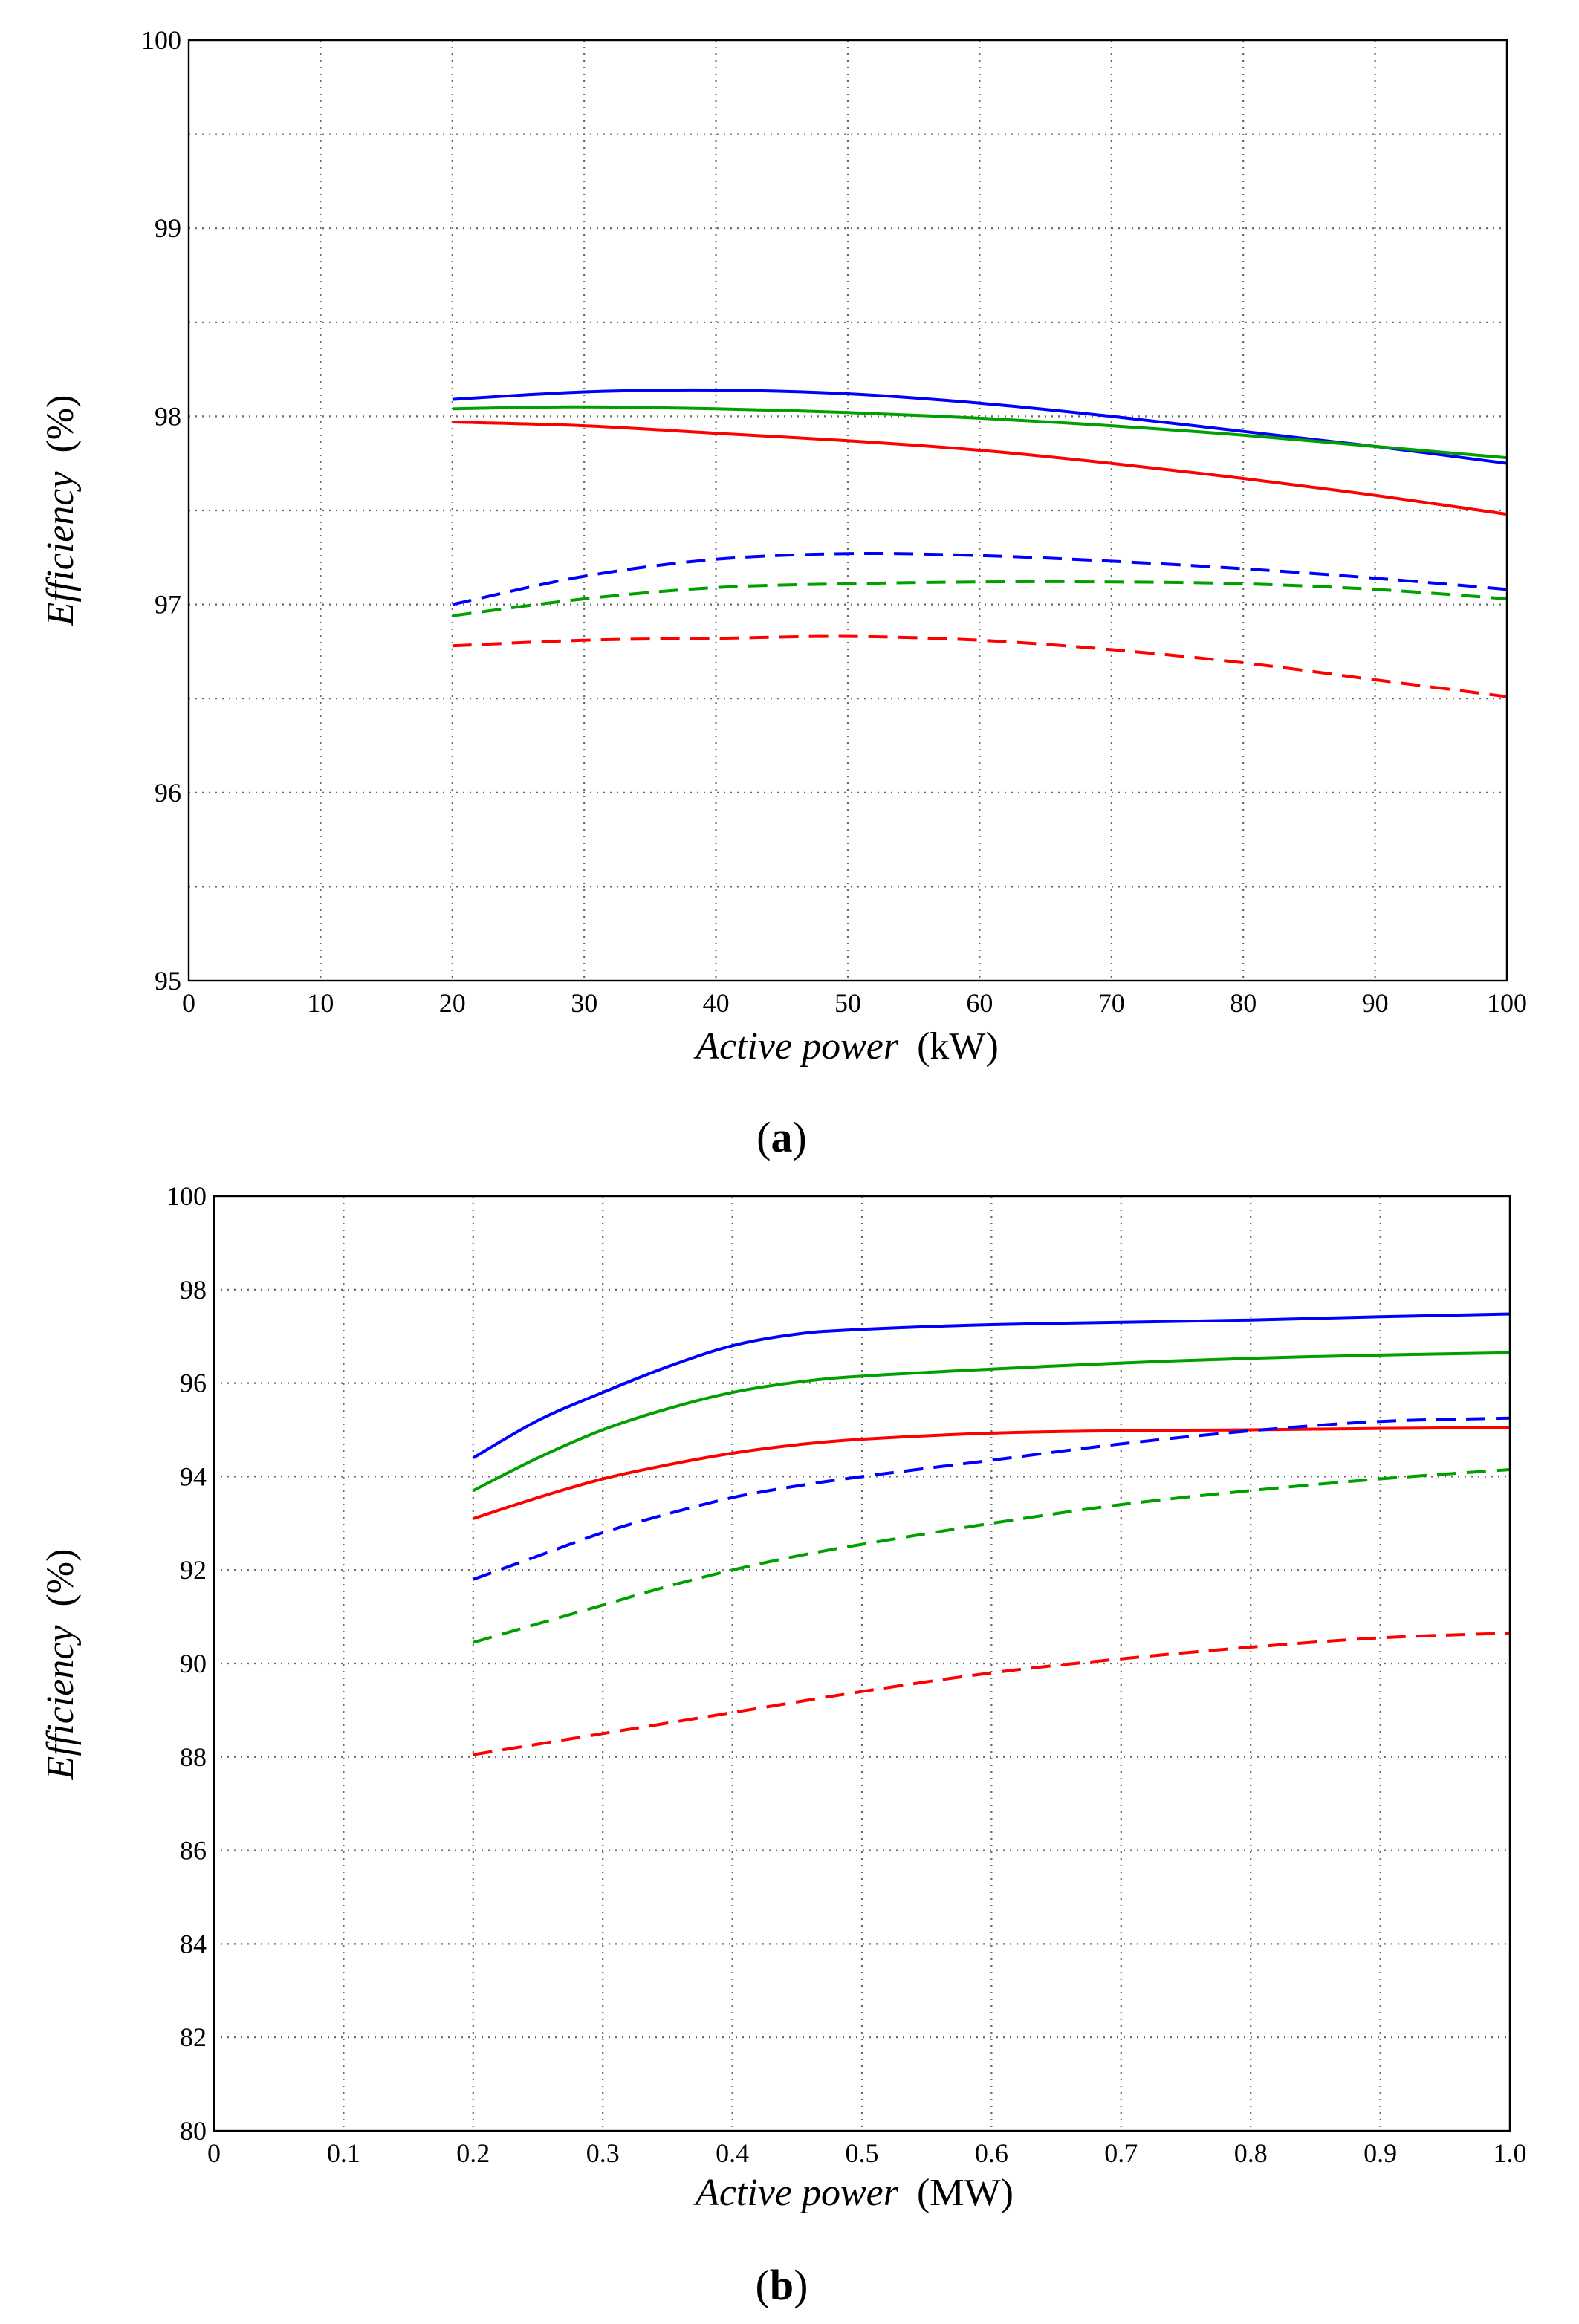 The image size is (1579, 2324). I want to click on x-tick-label-b: 0.4, so click(732, 2153).